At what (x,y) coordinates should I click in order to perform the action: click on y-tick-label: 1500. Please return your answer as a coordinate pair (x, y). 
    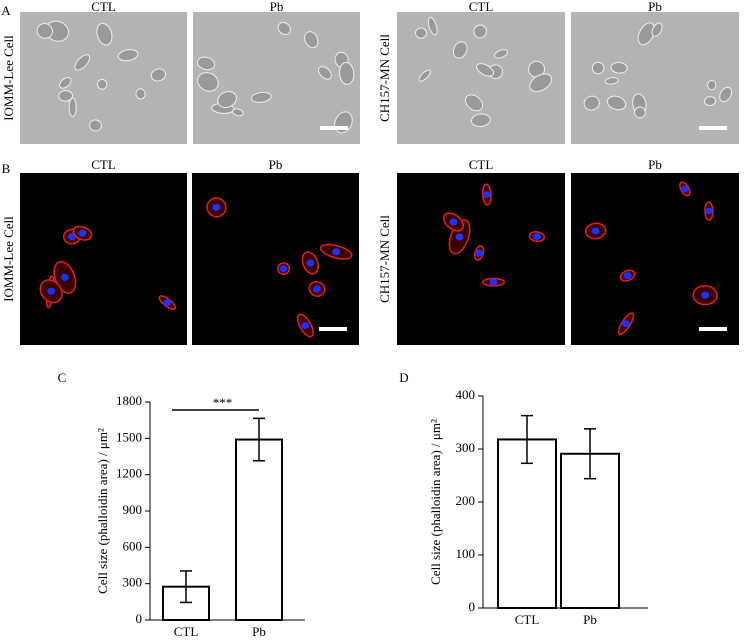
    Looking at the image, I should click on (129, 436).